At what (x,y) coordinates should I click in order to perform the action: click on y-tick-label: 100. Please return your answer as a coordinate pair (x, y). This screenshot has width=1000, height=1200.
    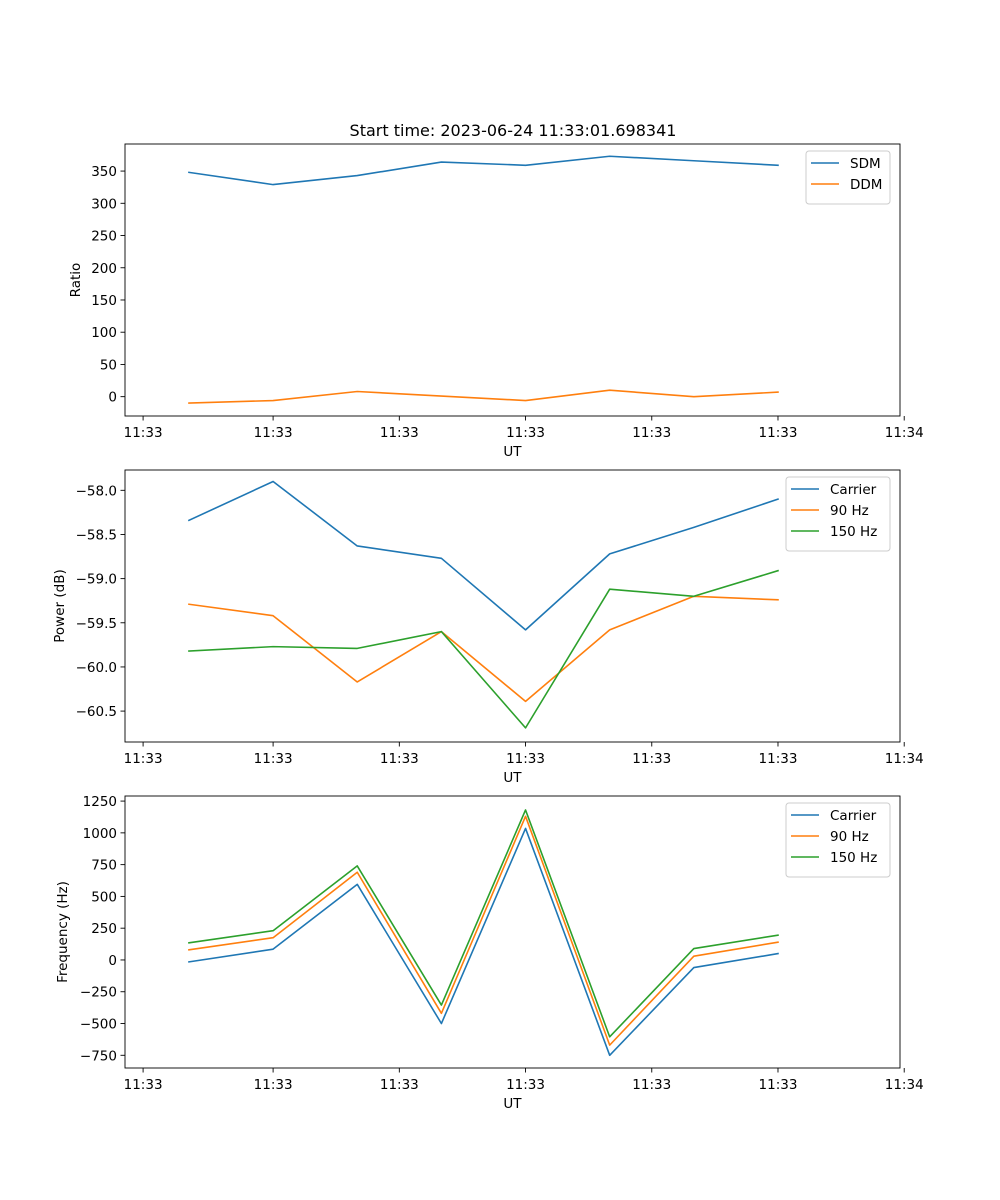
    Looking at the image, I should click on (104, 333).